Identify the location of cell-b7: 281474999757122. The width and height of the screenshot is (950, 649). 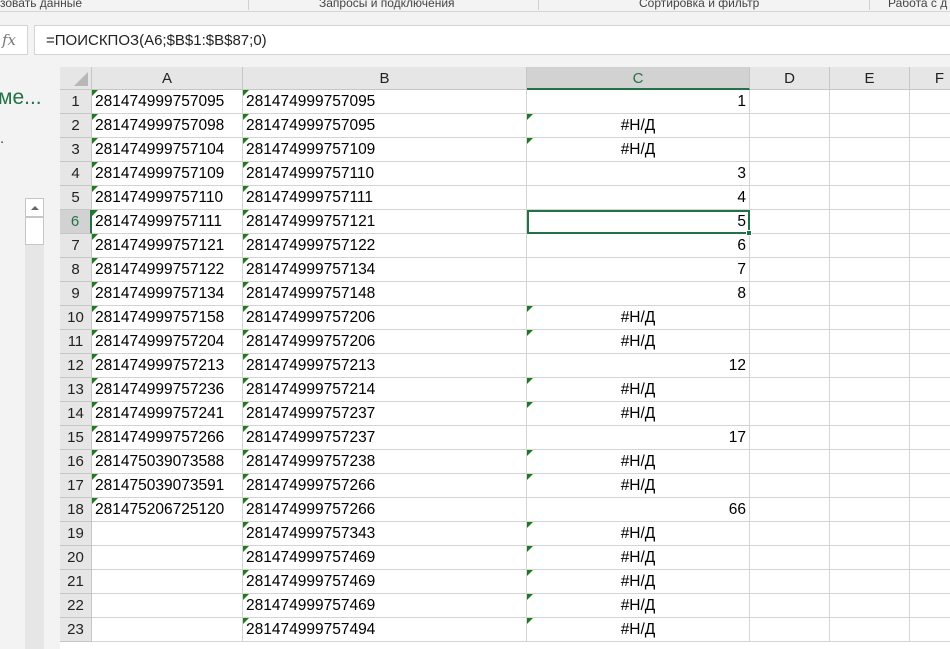
(385, 246).